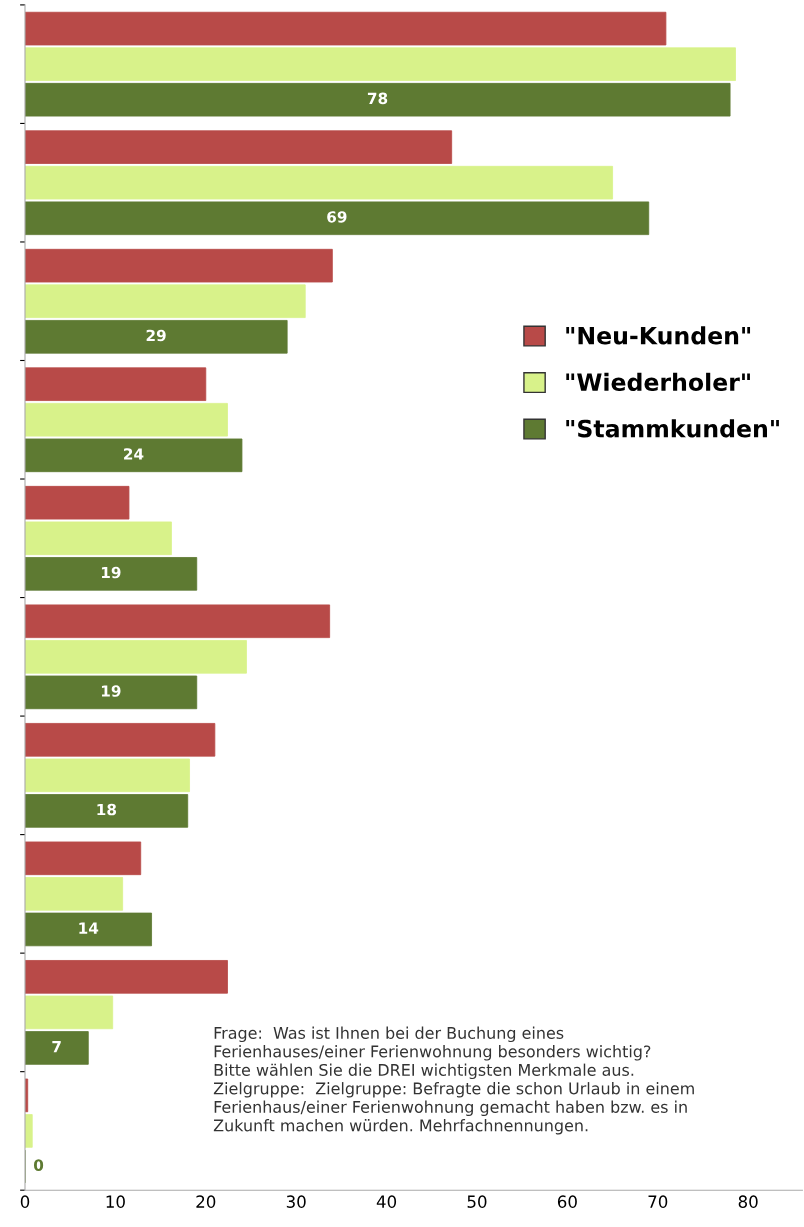 The height and width of the screenshot is (1227, 804). Describe the element at coordinates (389, 1034) in the screenshot. I see `annotation: Frage: Was ist Ihnen bei der Buchung eines` at that location.